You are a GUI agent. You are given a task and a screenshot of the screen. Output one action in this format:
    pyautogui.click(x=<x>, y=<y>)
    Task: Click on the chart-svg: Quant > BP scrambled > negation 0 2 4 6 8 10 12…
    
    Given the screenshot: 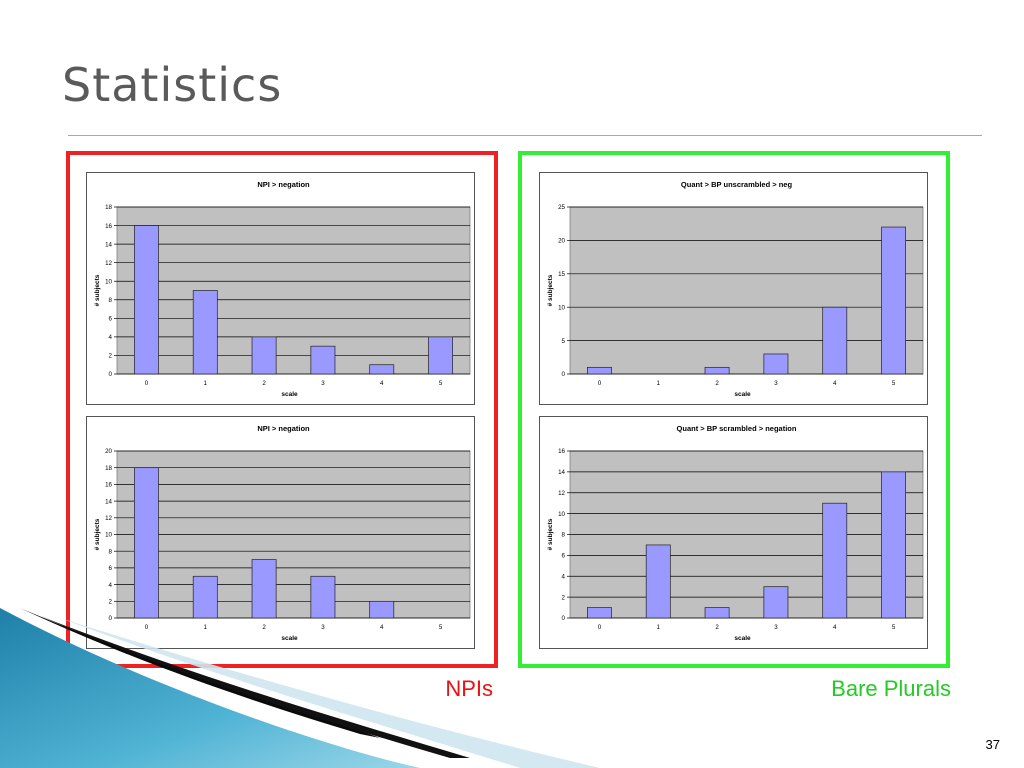 What is the action you would take?
    pyautogui.click(x=735, y=533)
    